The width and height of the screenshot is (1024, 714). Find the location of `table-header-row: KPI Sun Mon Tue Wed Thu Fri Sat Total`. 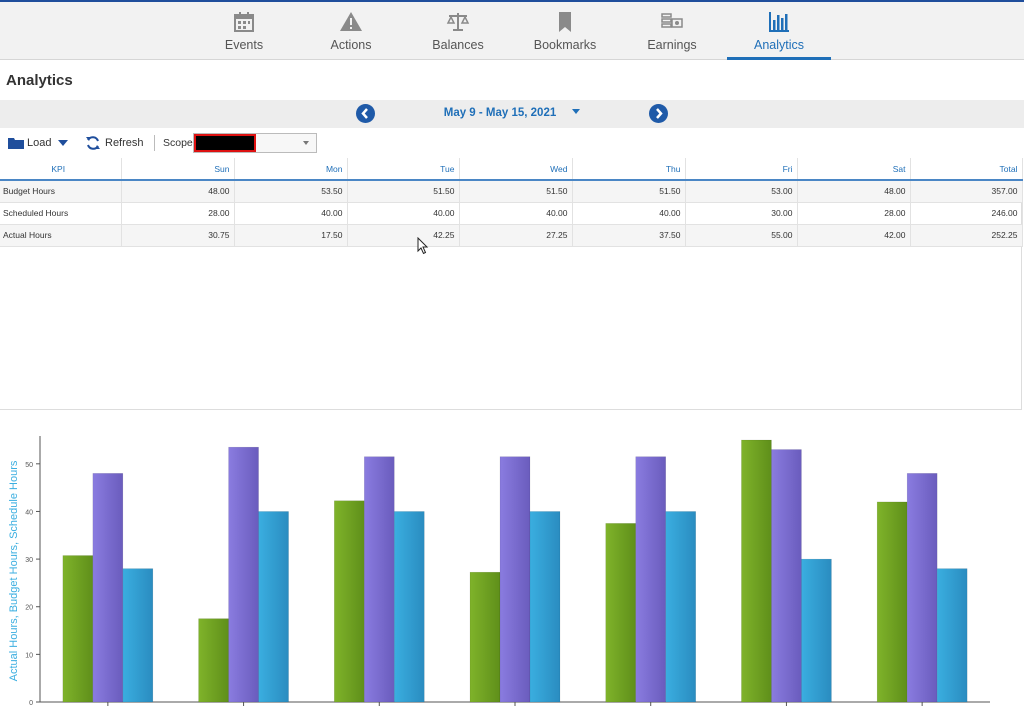

table-header-row: KPI Sun Mon Tue Wed Thu Fri Sat Total is located at coordinates (511, 169).